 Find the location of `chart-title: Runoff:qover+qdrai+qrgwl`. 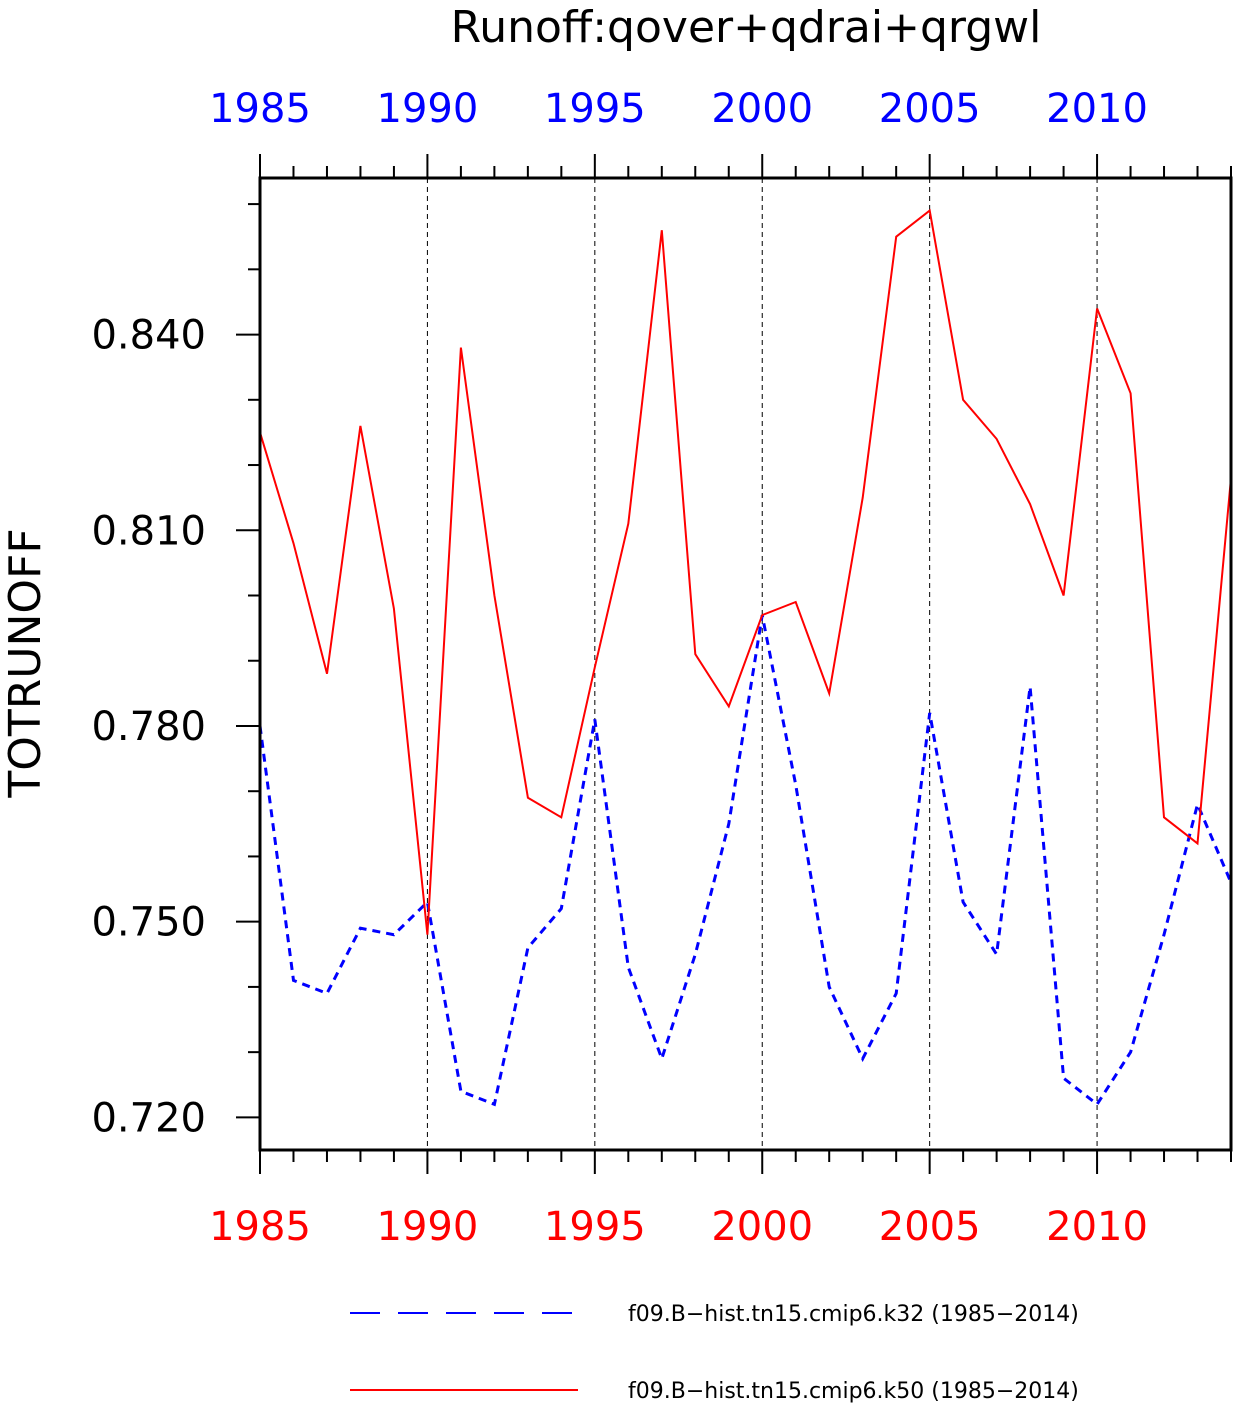

chart-title: Runoff:qover+qdrai+qrgwl is located at coordinates (746, 27).